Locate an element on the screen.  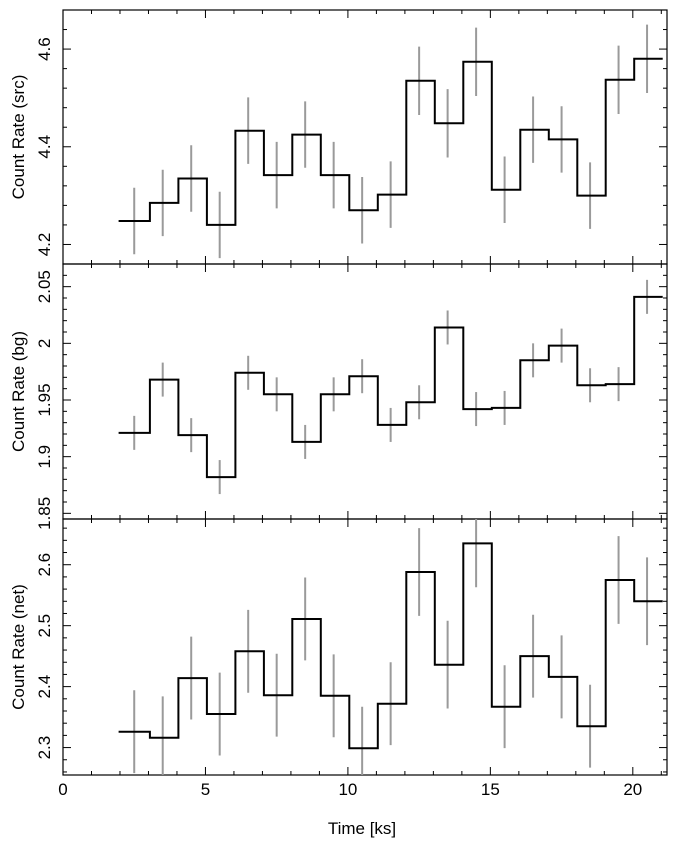
y-tick-label: 1.9 is located at coordinates (44, 457).